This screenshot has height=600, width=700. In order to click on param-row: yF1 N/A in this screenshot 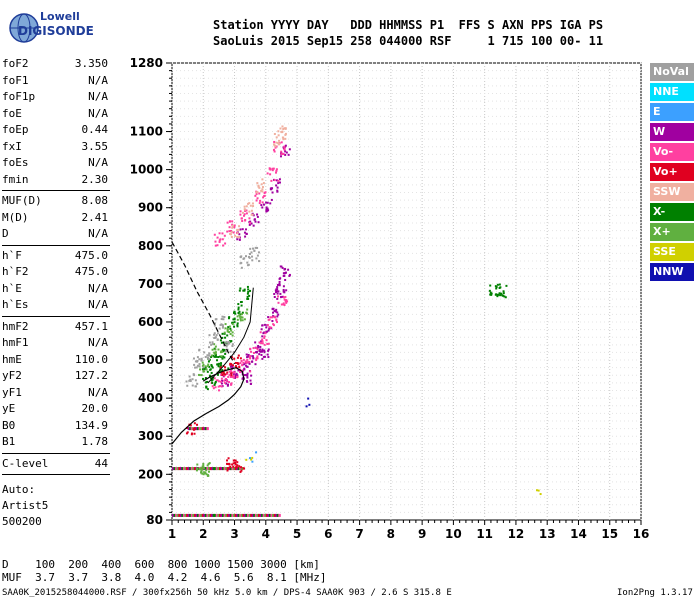, I will do `click(56, 393)`.